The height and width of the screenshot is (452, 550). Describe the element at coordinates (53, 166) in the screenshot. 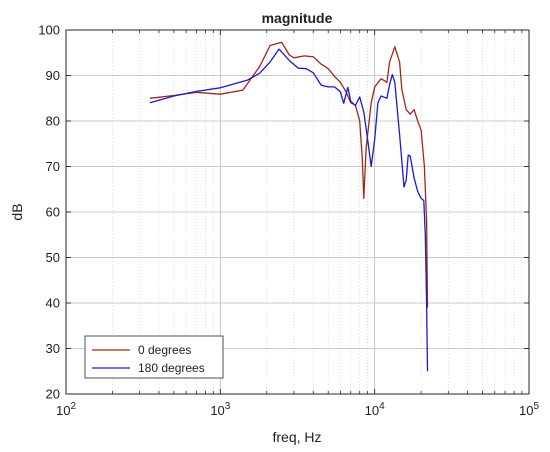

I see `y-tick-label: 70` at that location.